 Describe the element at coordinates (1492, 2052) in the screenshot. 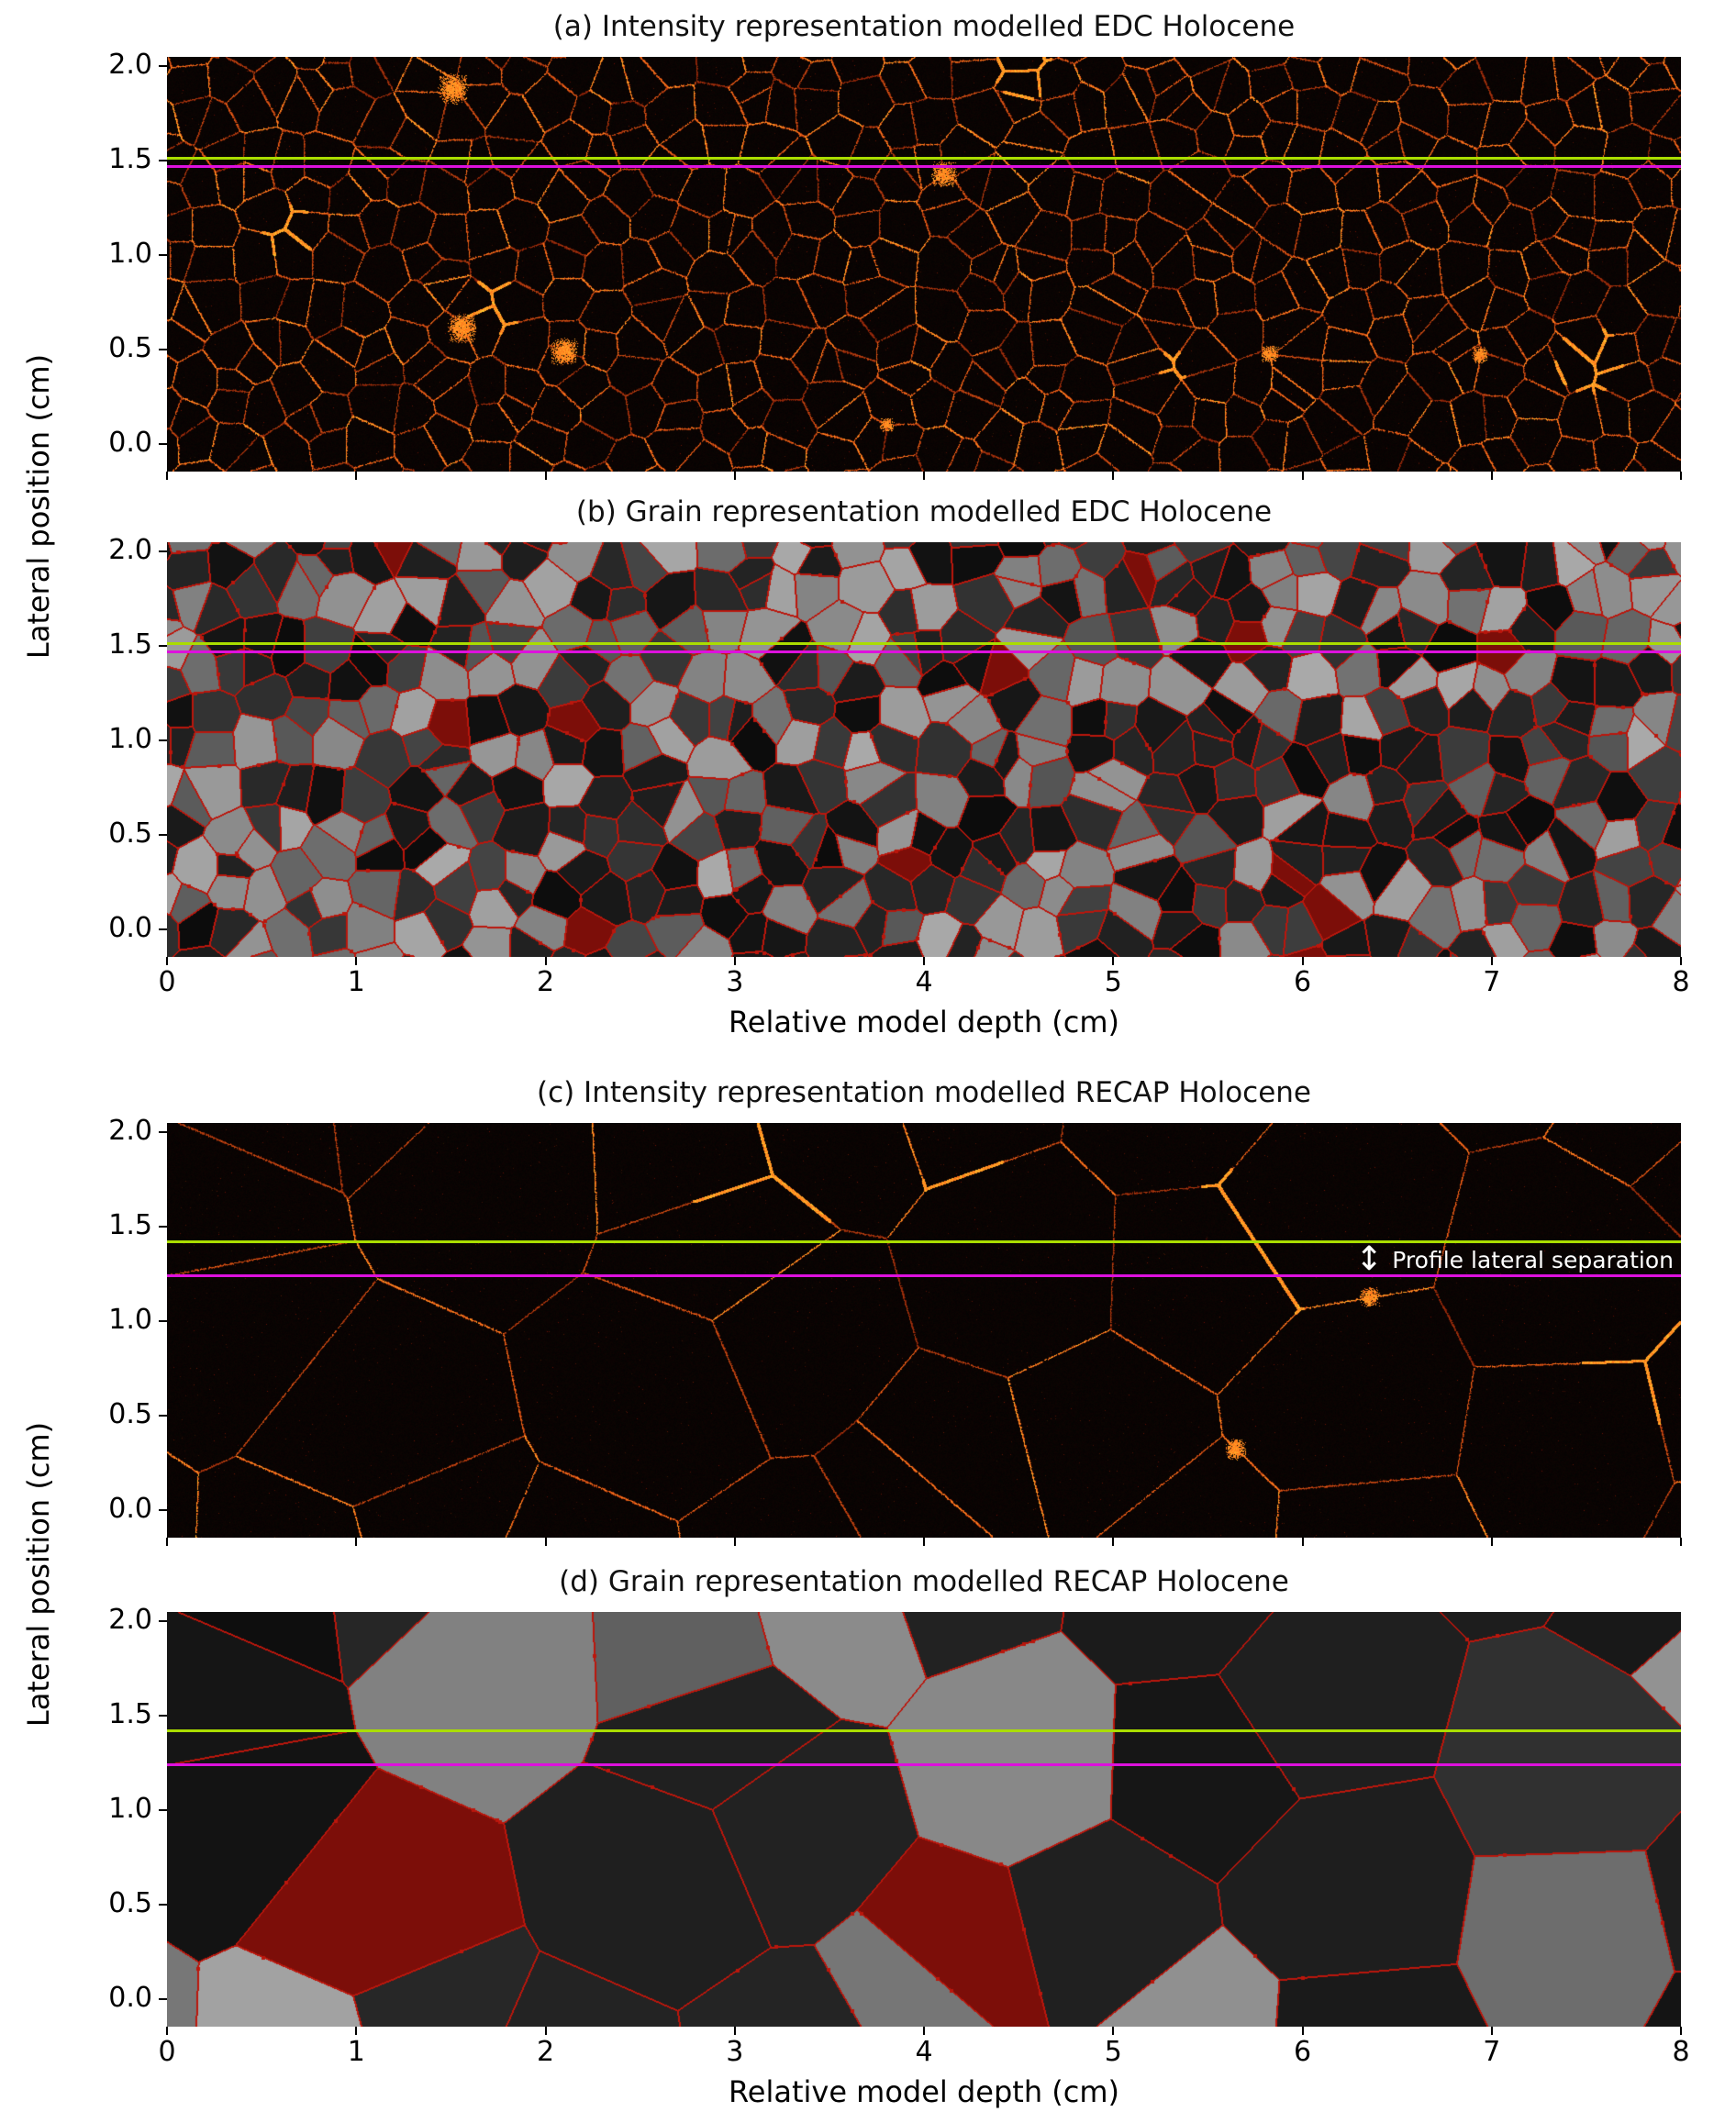

I see `x-tick-label: 7` at that location.